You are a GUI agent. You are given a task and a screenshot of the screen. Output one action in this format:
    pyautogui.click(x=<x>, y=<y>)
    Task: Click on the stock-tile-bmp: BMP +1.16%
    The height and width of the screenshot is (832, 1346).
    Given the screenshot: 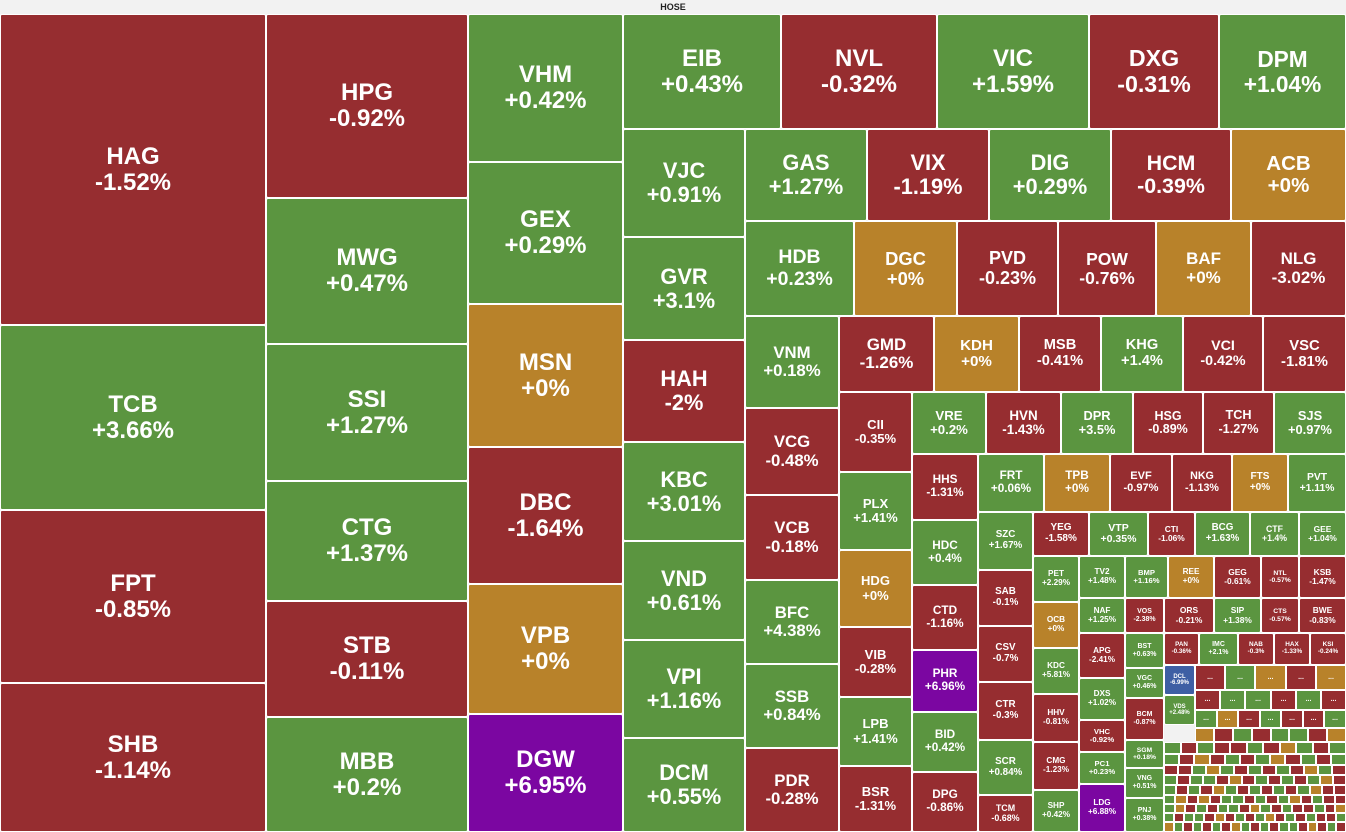 What is the action you would take?
    pyautogui.click(x=1146, y=577)
    